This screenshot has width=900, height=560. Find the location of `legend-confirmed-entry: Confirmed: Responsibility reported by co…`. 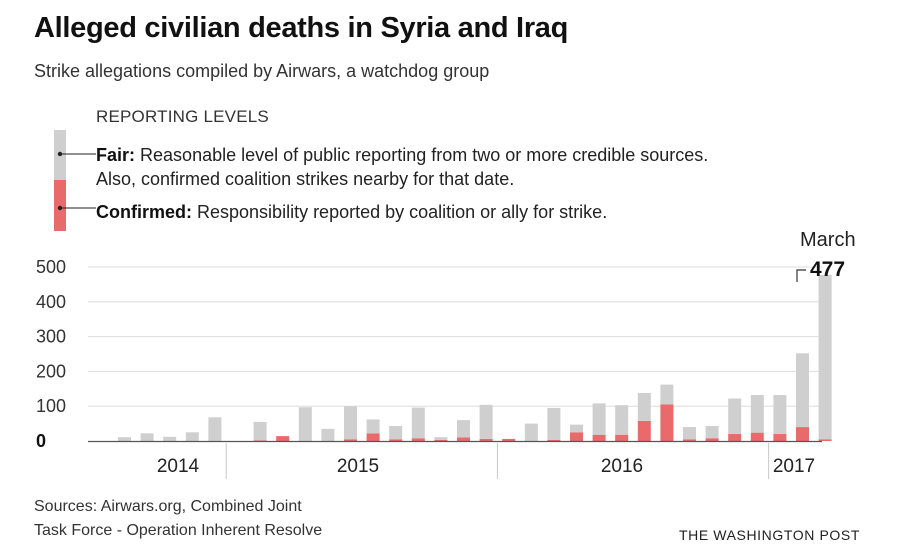

legend-confirmed-entry: Confirmed: Responsibility reported by co… is located at coordinates (446, 212).